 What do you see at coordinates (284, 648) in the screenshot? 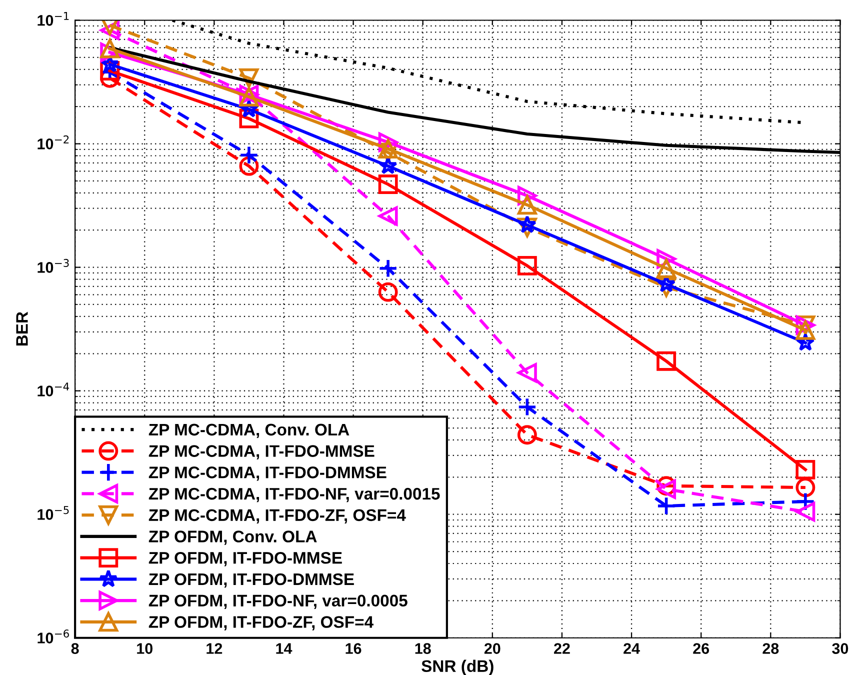
I see `x-tick-label: 14` at bounding box center [284, 648].